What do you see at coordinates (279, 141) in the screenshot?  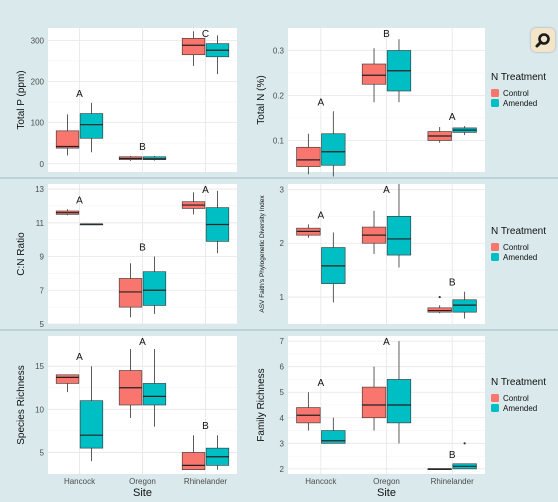 I see `y-tick-label: 0.1` at bounding box center [279, 141].